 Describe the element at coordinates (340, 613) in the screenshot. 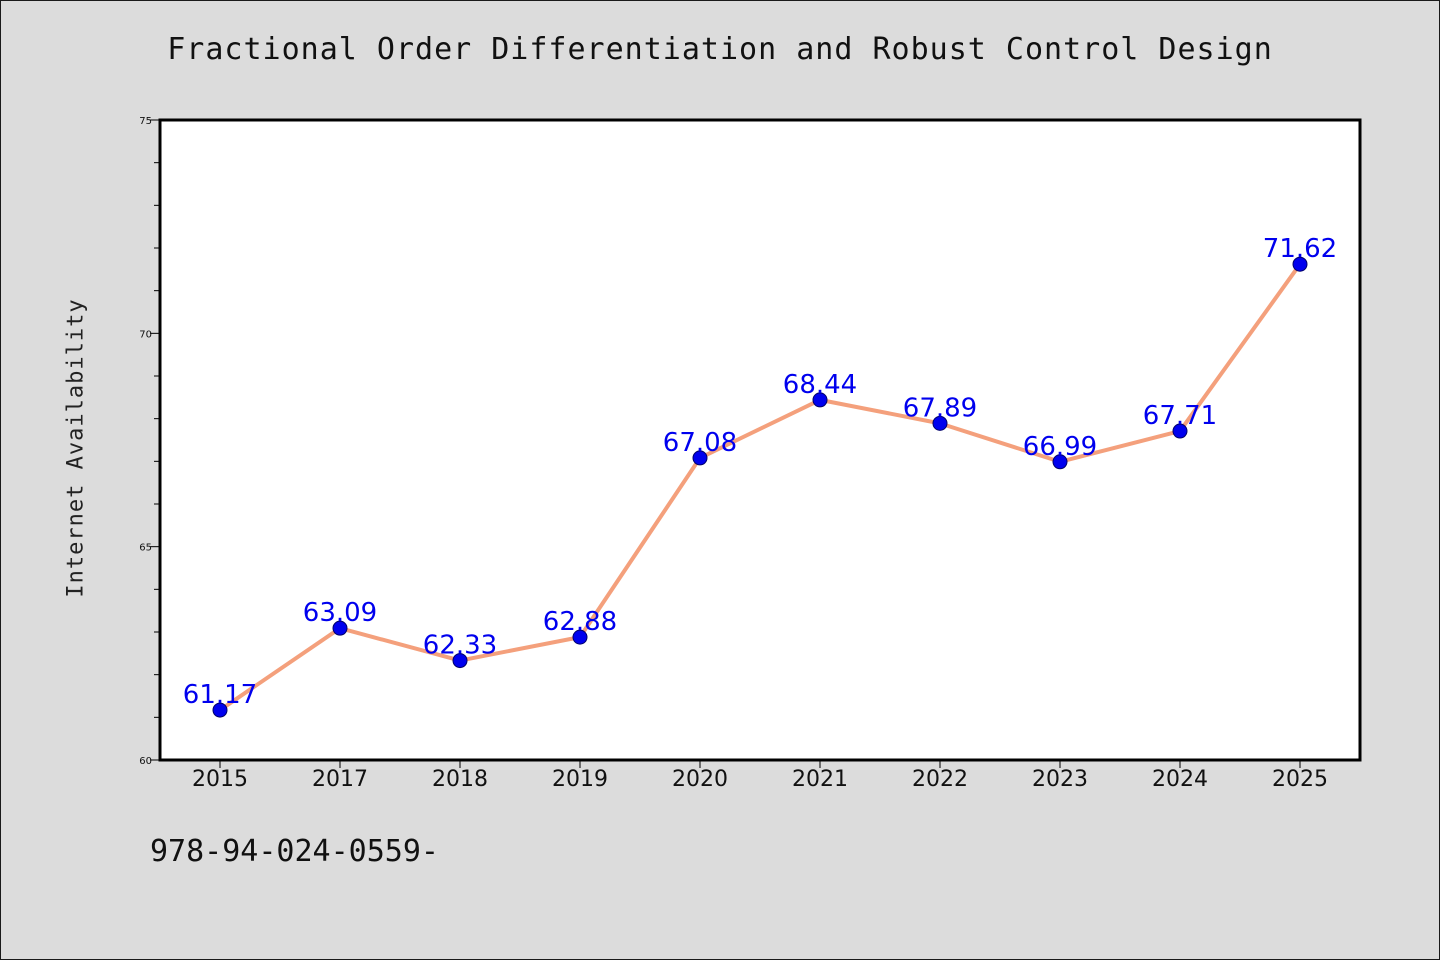

I see `data-label: 63.09` at that location.